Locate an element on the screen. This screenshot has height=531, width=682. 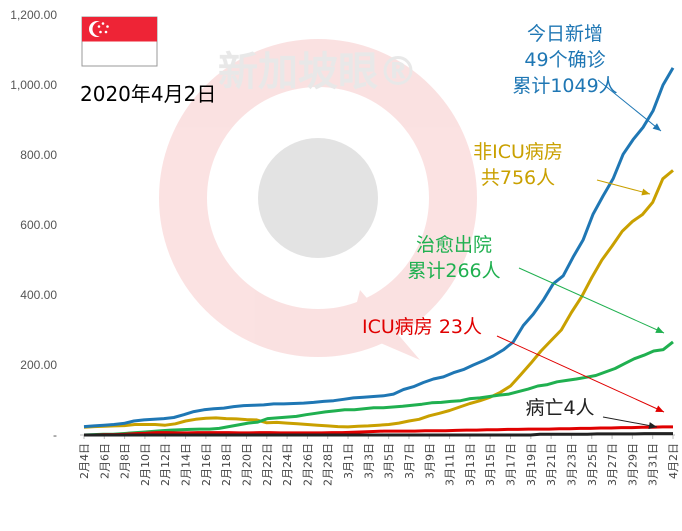
series-label: ICU病房 23人 is located at coordinates (422, 327).